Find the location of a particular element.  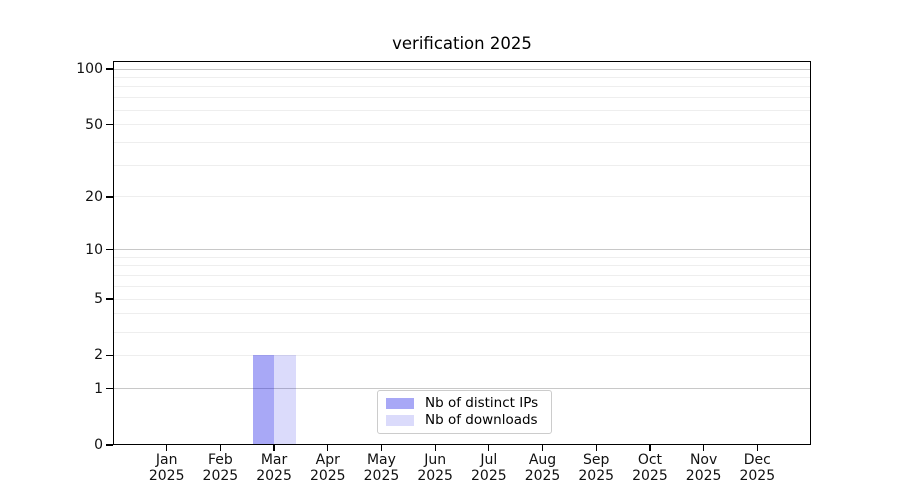

chart-title: verification 2025 is located at coordinates (462, 43).